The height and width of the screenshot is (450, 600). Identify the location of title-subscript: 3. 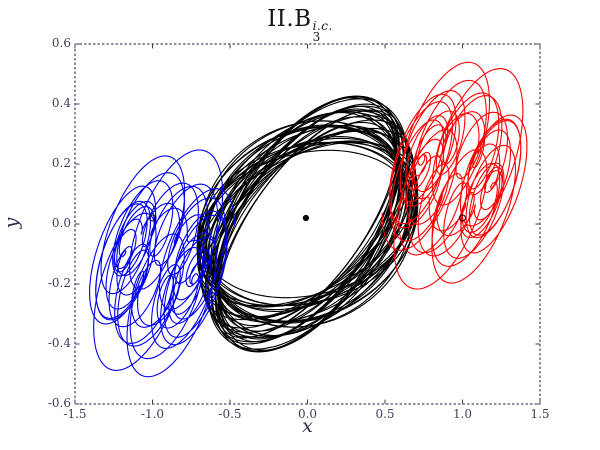
(316, 37).